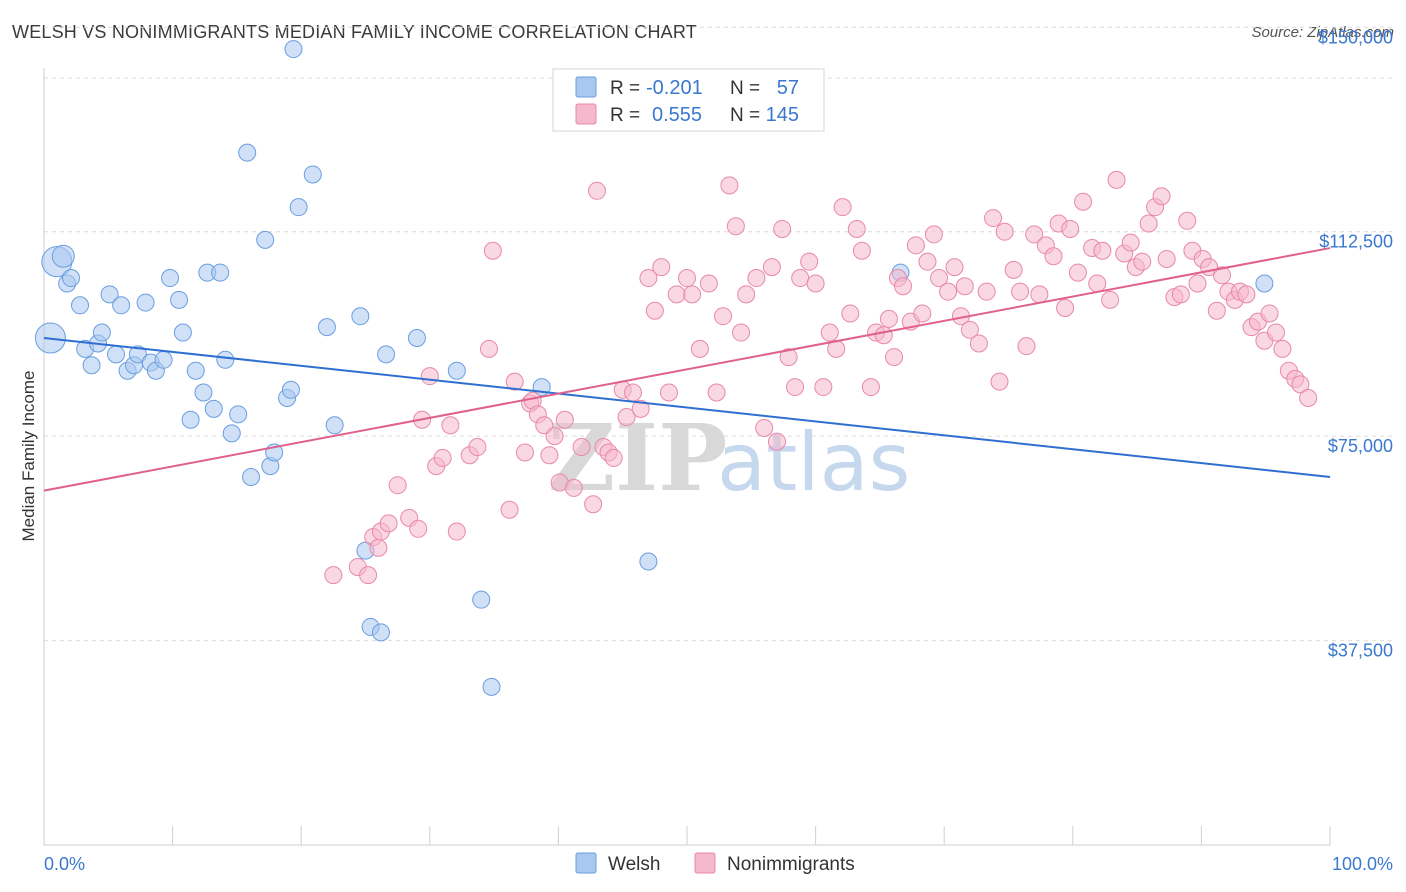  Describe the element at coordinates (1362, 864) in the screenshot. I see `x-tick-max-label: 100.0%` at that location.